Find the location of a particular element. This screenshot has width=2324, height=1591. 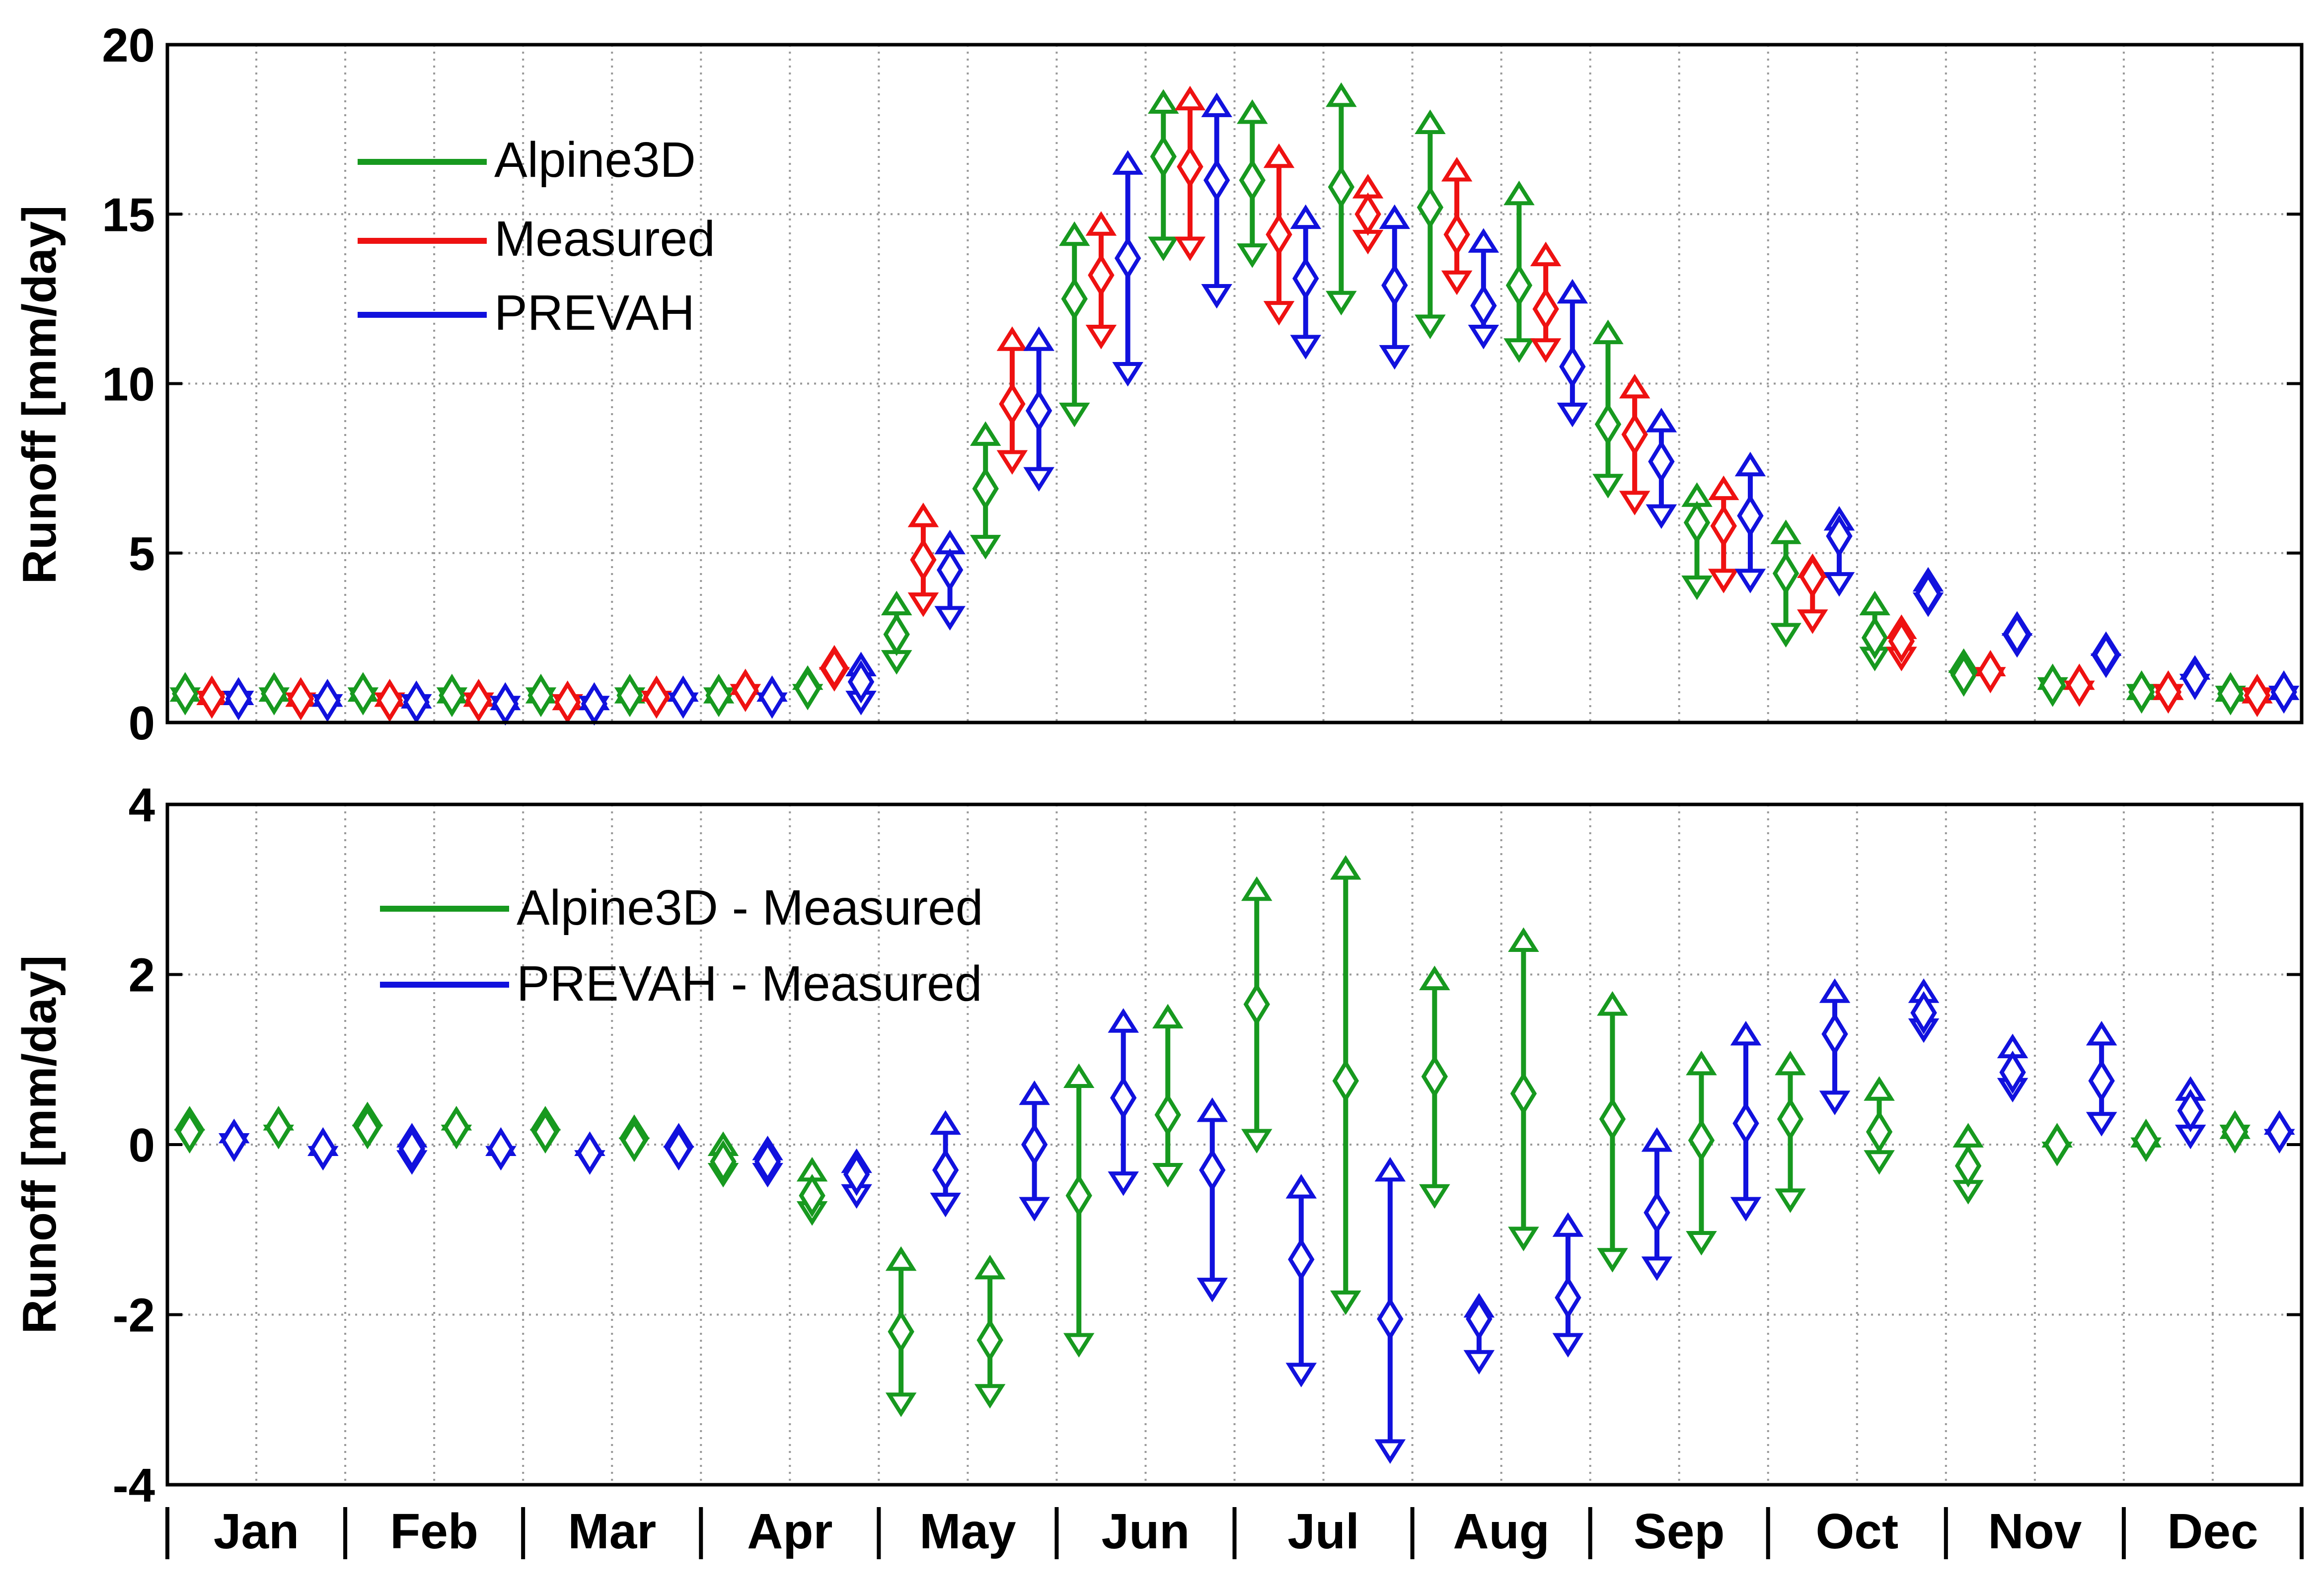

y-tick-label: 5 is located at coordinates (142, 553).